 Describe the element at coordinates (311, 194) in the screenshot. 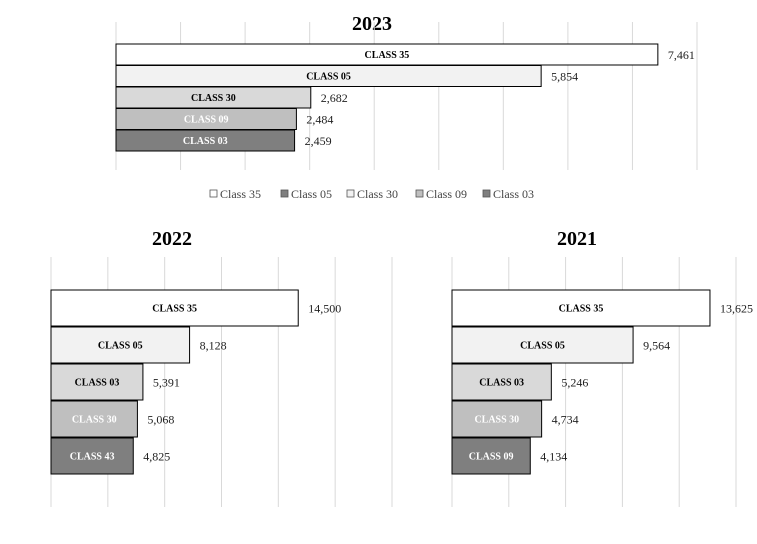

I see `legend-entry: Class 05` at that location.